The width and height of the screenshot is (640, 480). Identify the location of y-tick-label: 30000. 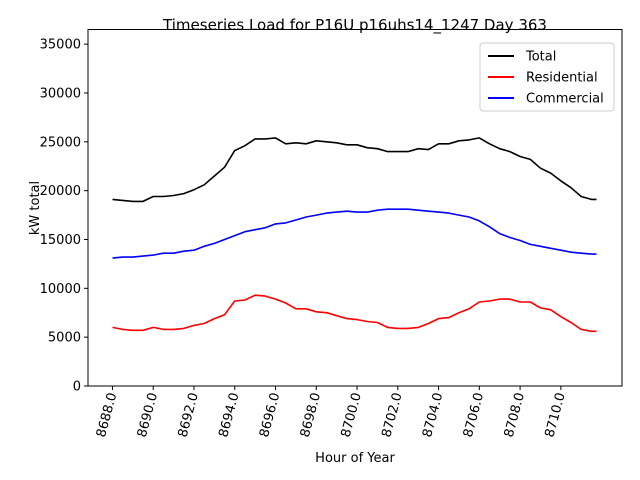
(60, 93).